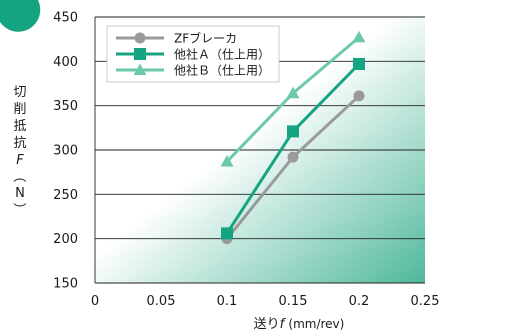 This screenshot has width=527, height=333. Describe the element at coordinates (283, 324) in the screenshot. I see `x-axis-label-var: f` at that location.